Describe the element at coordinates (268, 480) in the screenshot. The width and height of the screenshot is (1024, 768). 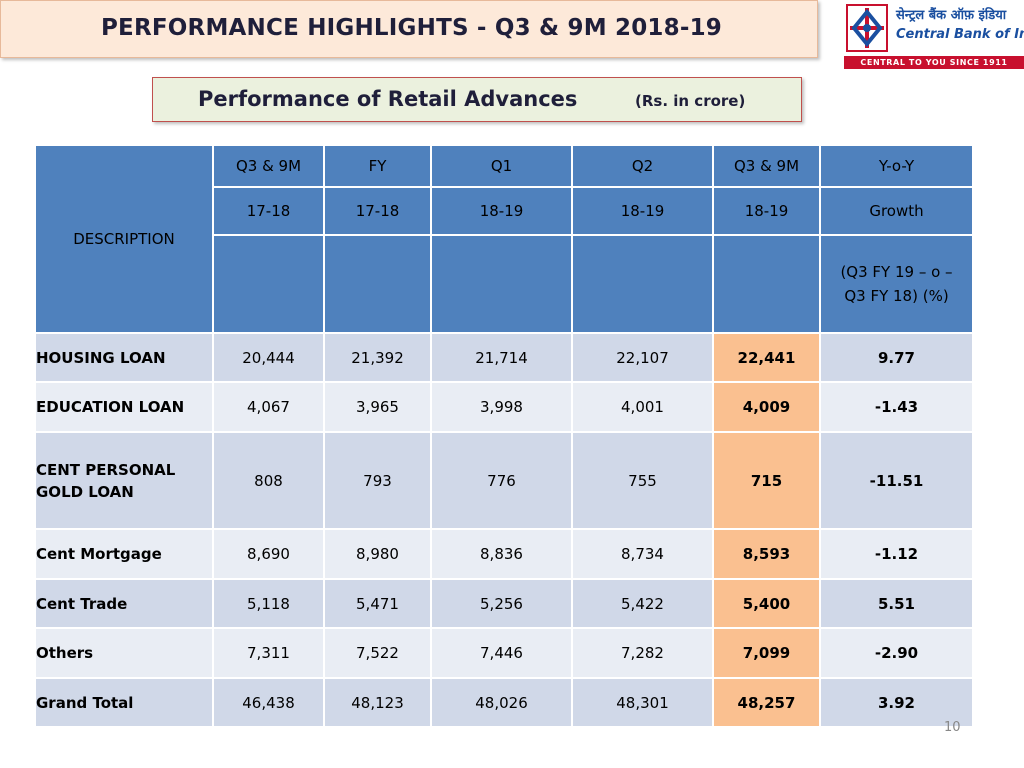
I see `table-cell: 808` at that location.